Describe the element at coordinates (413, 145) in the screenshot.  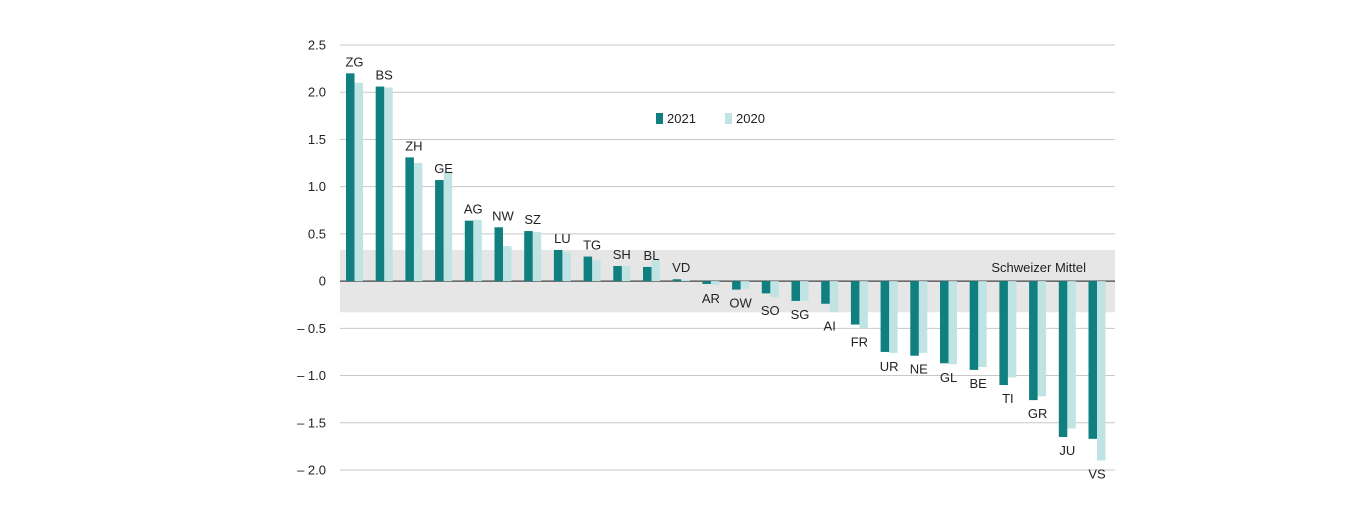
I see `category-label-zh: ZH` at that location.